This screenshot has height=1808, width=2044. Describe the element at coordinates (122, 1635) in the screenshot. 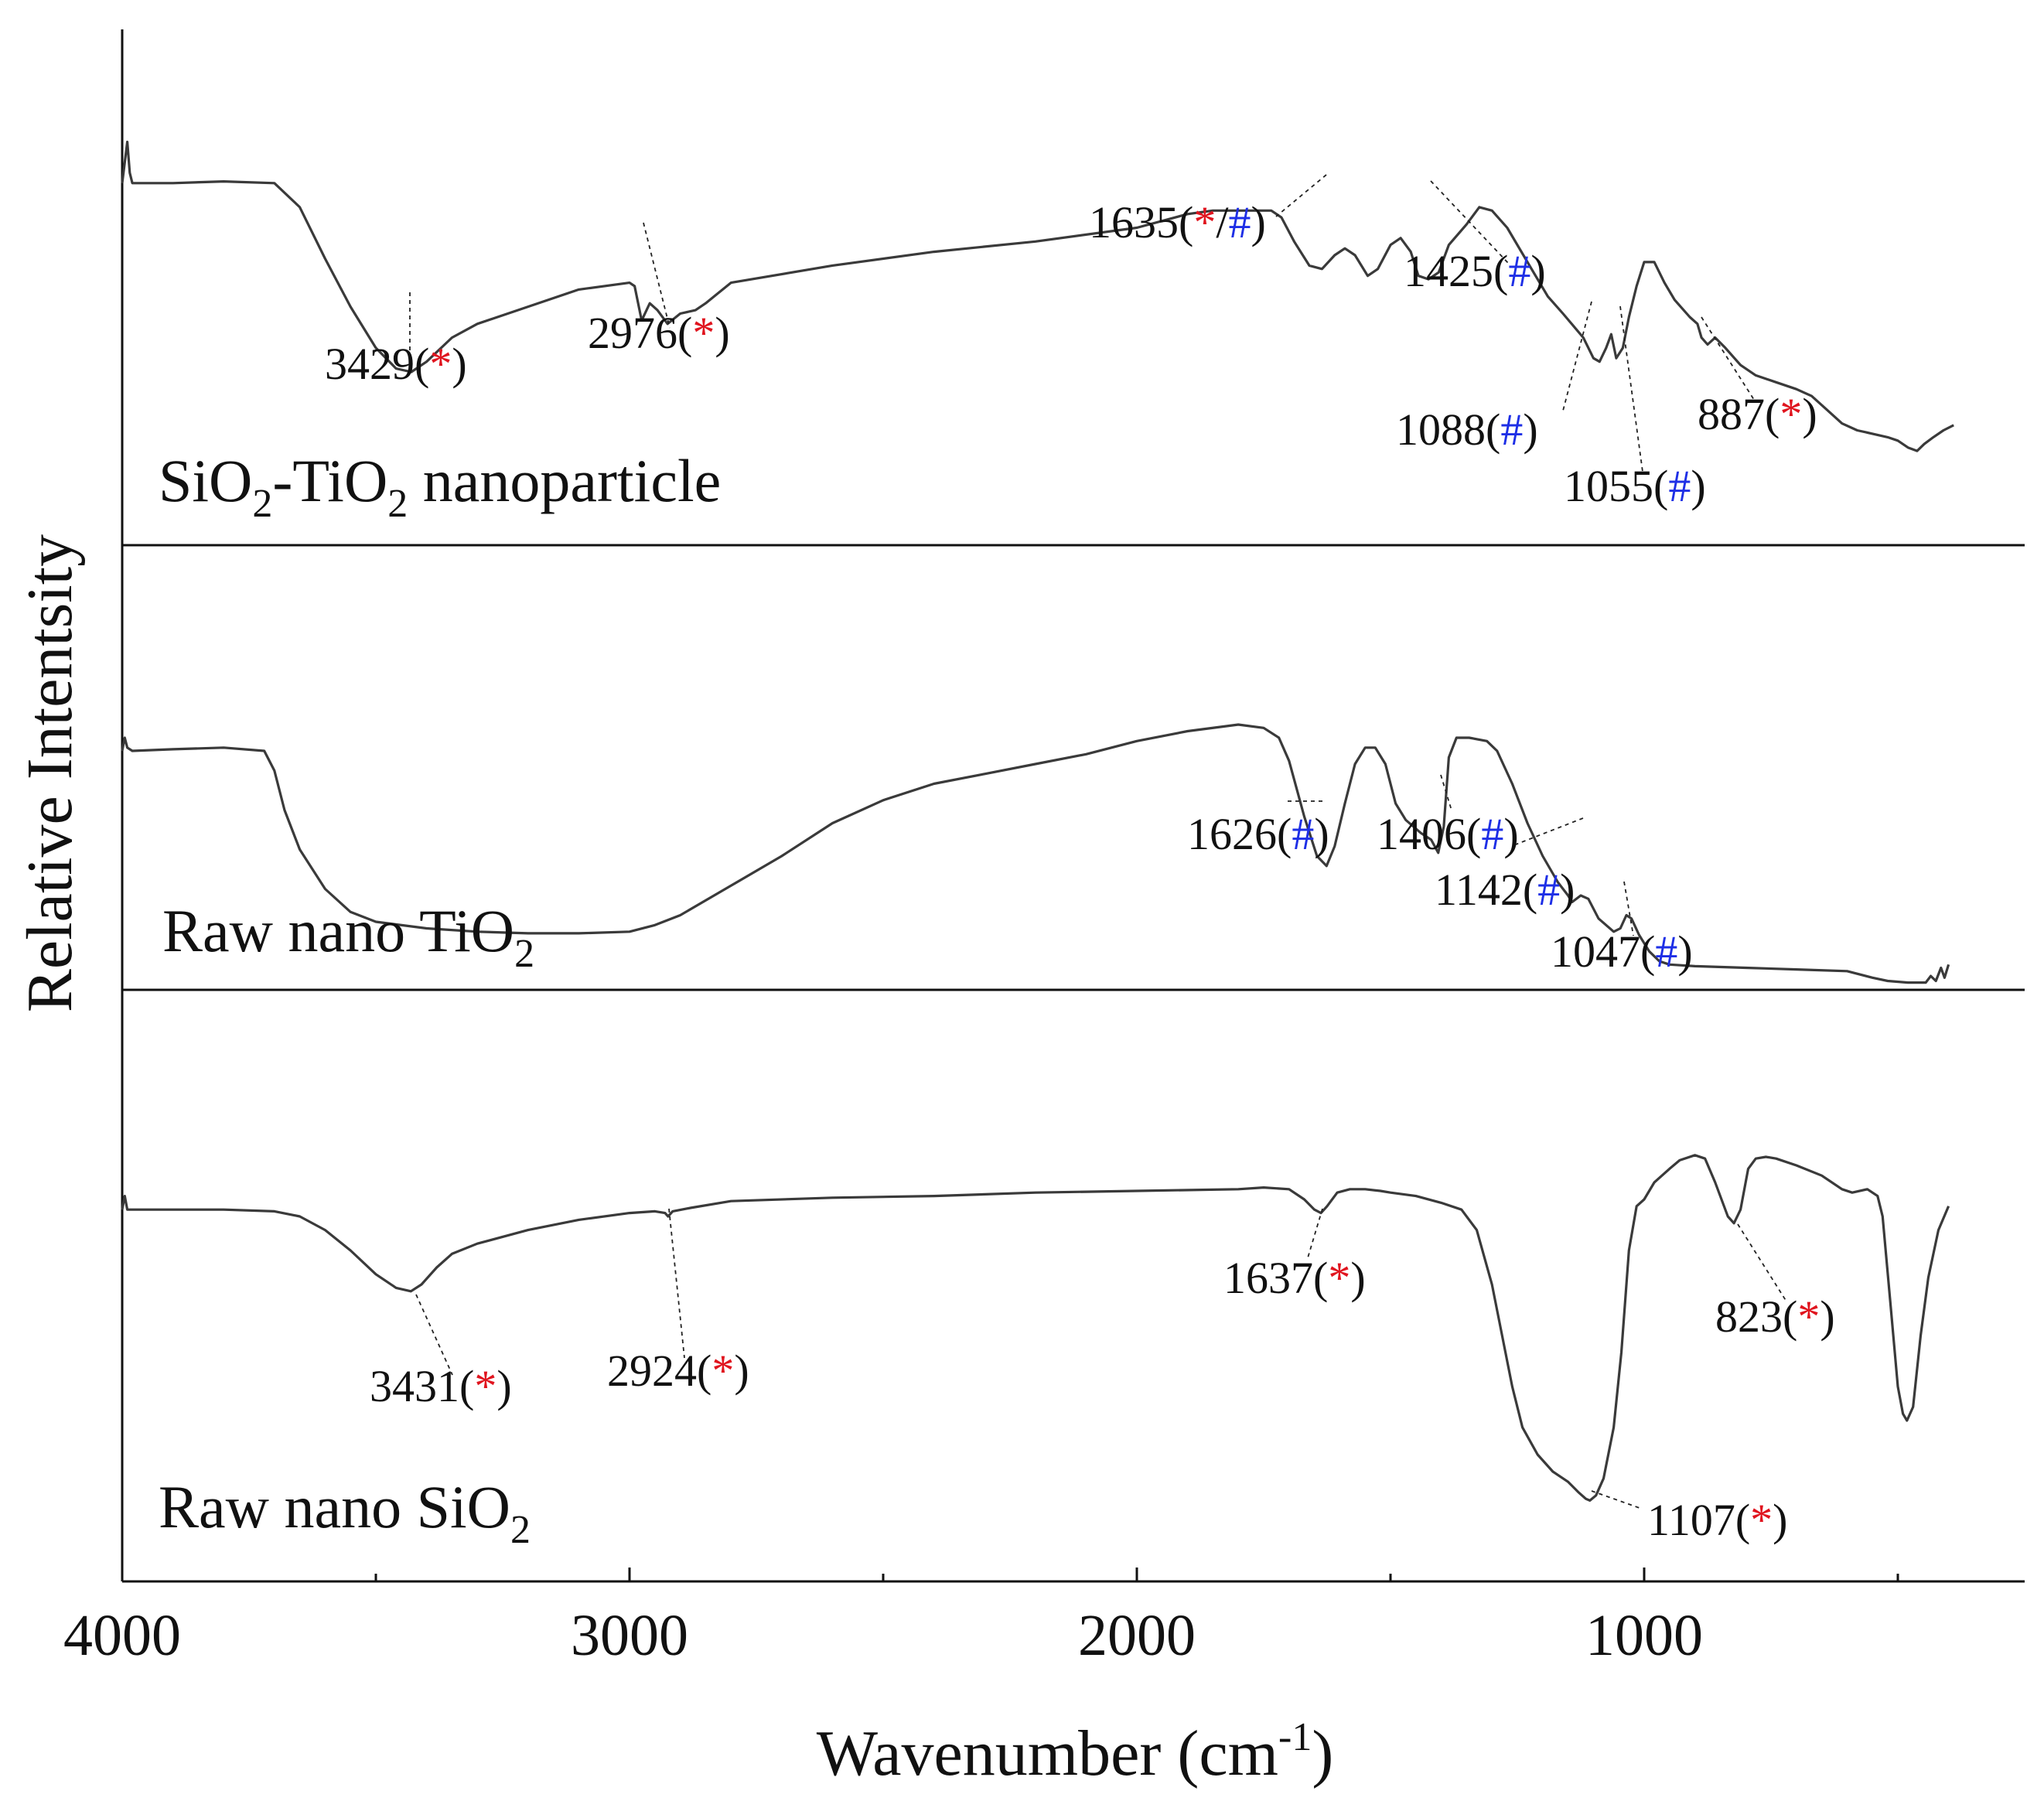

I see `x-tick-label: 4000` at that location.